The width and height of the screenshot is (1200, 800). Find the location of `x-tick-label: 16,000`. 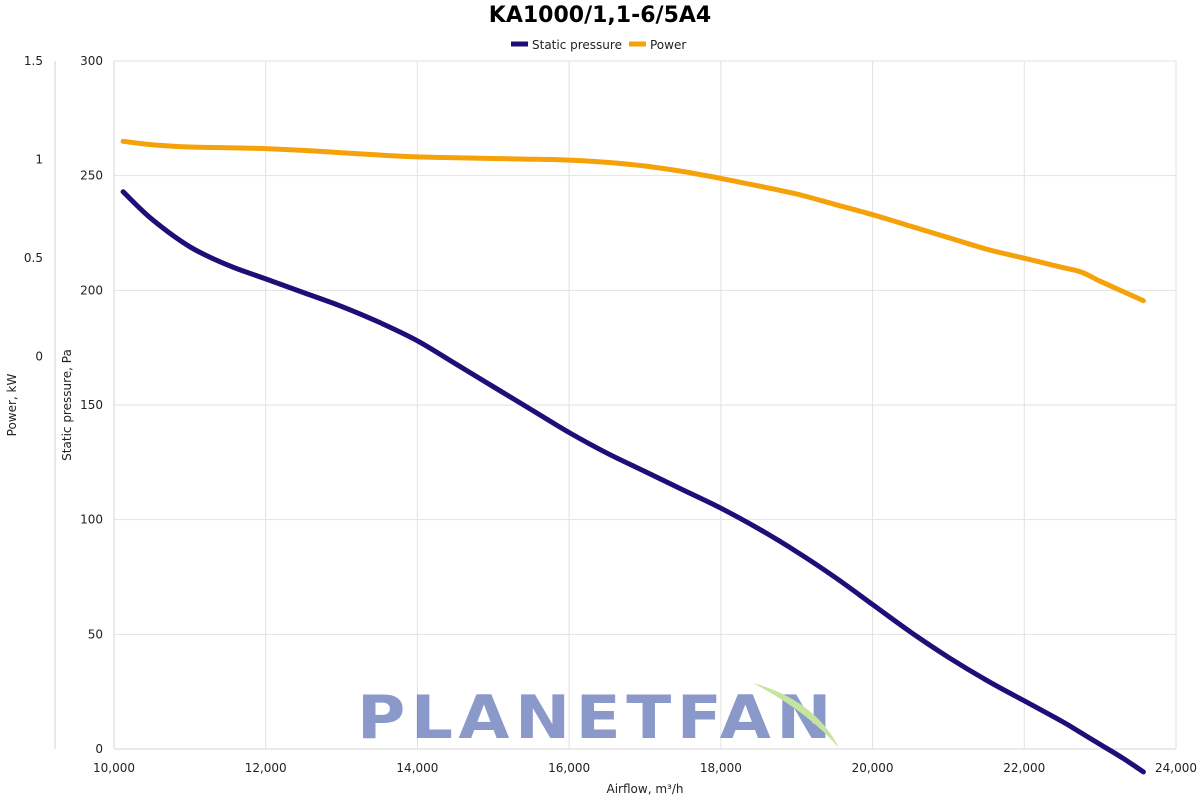

x-tick-label: 16,000 is located at coordinates (569, 768).